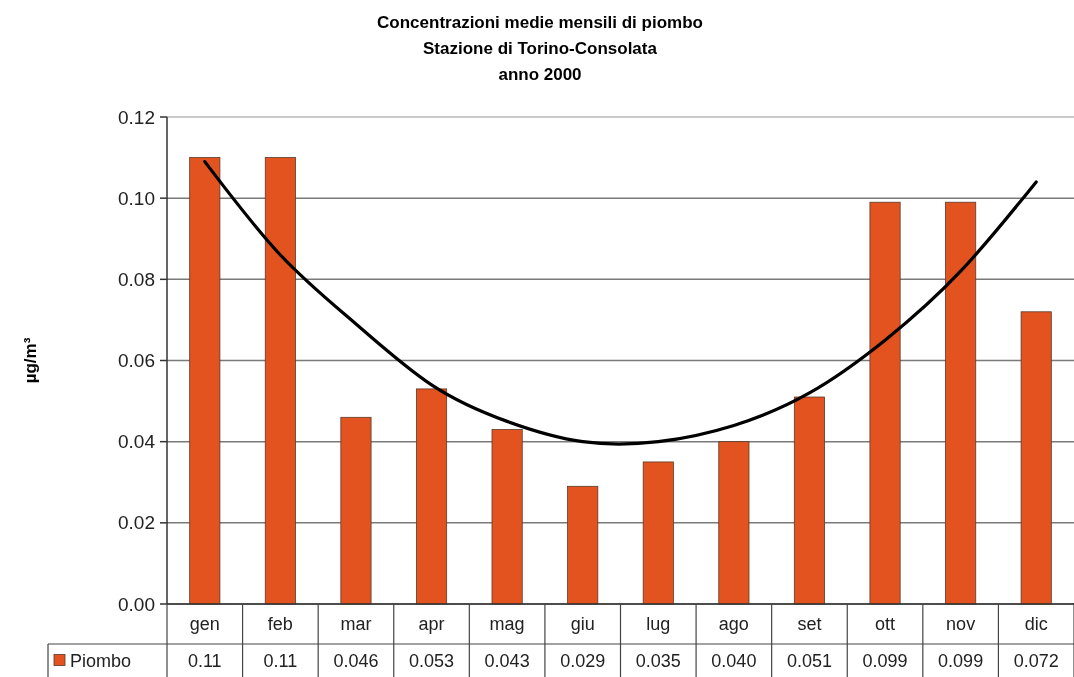 The image size is (1074, 677). What do you see at coordinates (204, 624) in the screenshot?
I see `x-tick-label: gen` at bounding box center [204, 624].